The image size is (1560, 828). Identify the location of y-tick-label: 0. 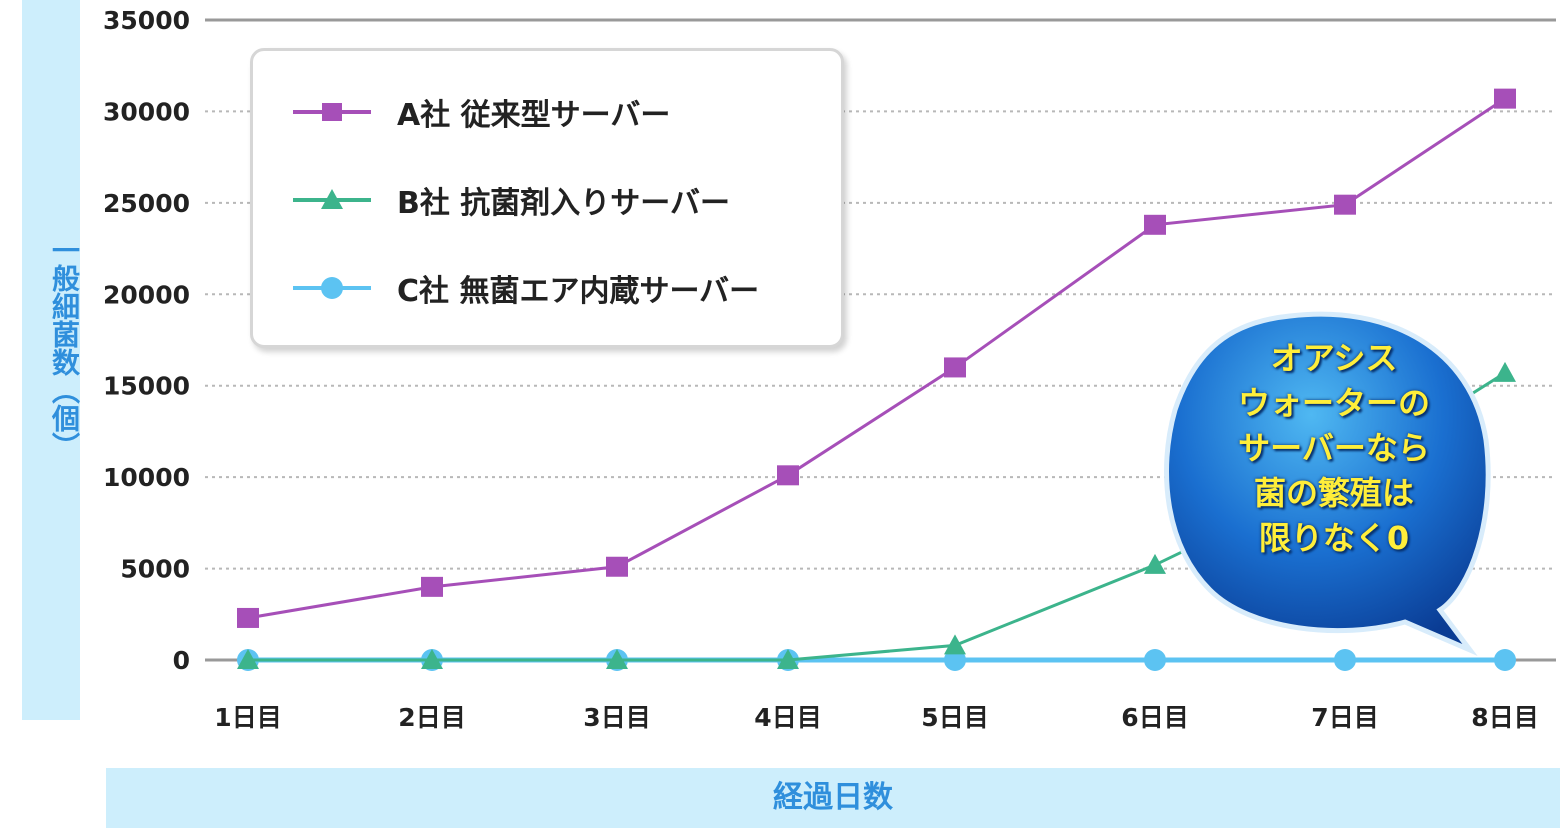
(181, 660).